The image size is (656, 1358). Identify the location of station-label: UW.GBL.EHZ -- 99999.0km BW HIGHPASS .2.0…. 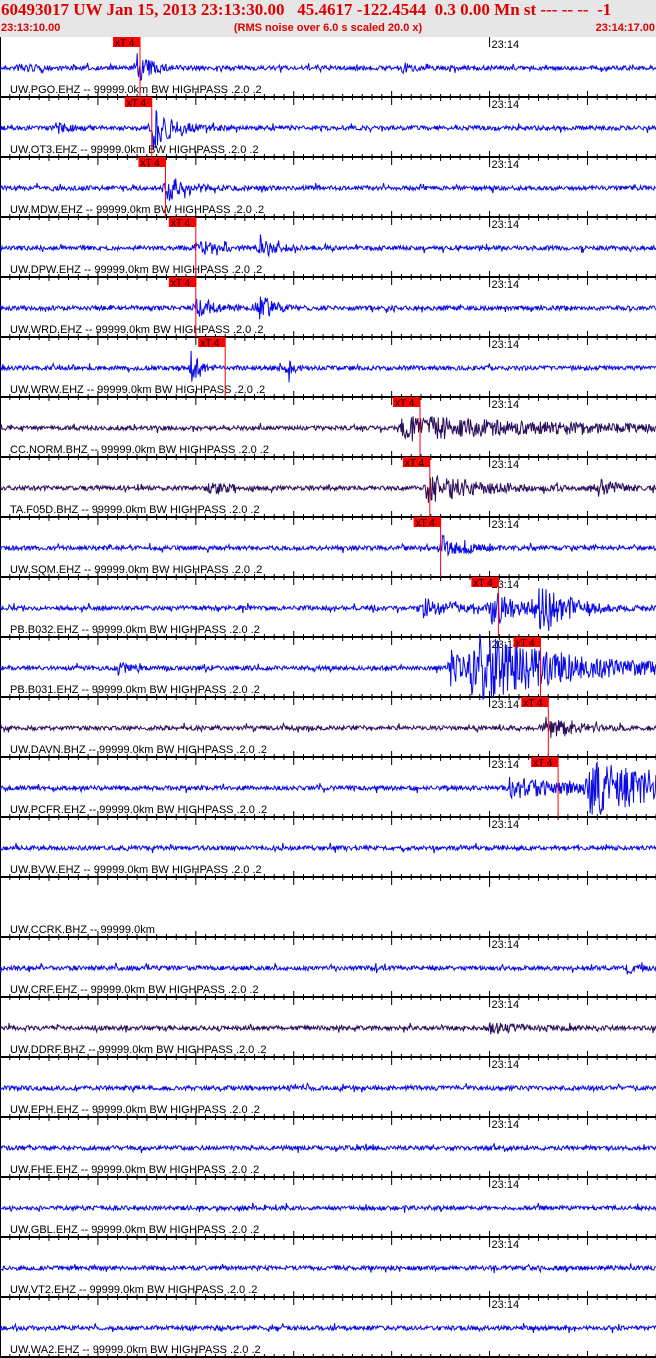
(134, 1230).